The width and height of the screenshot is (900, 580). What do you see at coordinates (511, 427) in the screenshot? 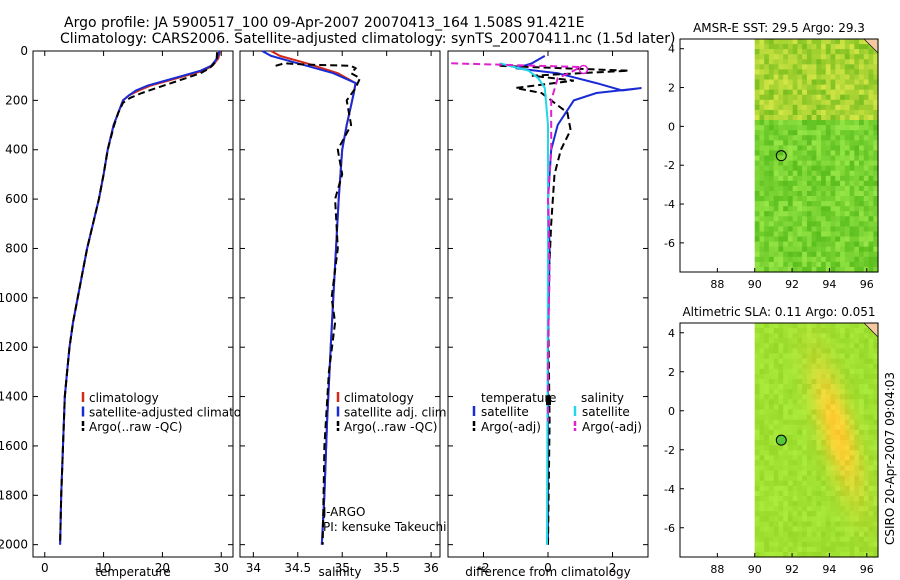
I see `legend-label: Argo(-adj)` at bounding box center [511, 427].